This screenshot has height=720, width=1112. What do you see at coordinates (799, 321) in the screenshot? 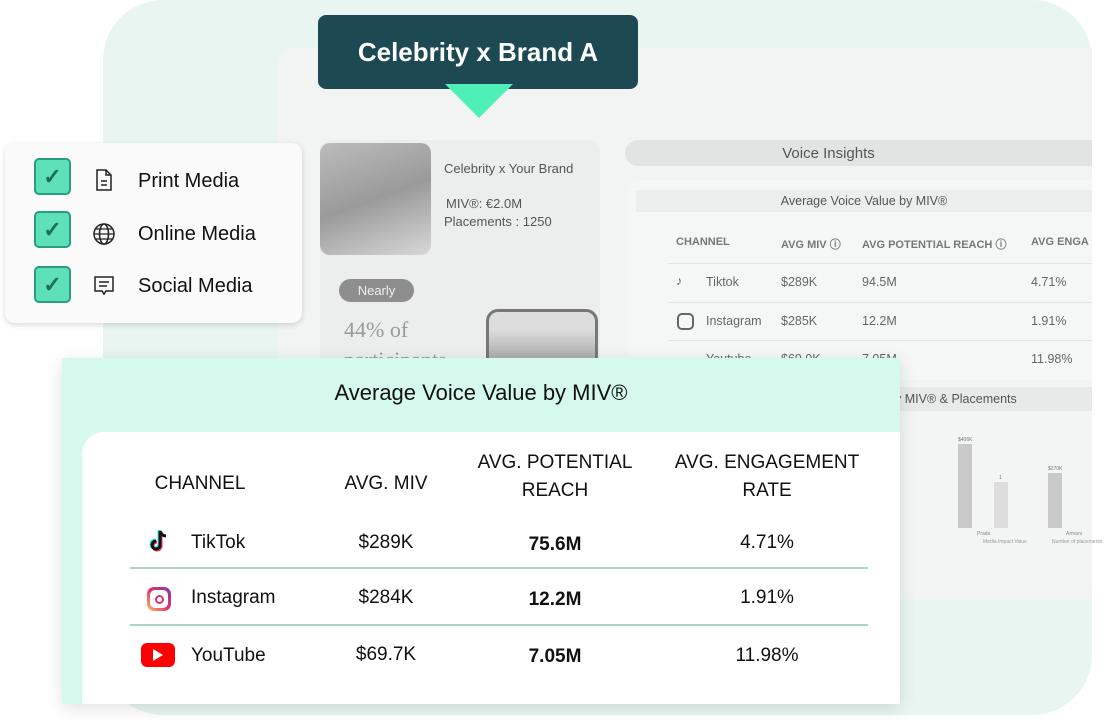
I see `row-miv: $285K` at bounding box center [799, 321].